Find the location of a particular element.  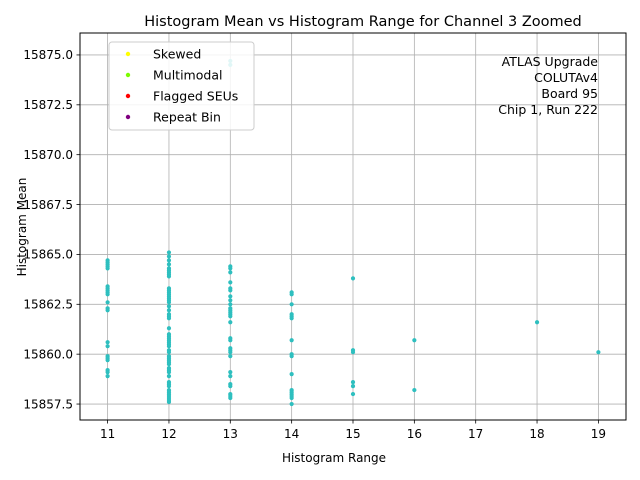

x-axis-ticks: 11 12 13 14 15 16 17 18 19 is located at coordinates (353, 430).